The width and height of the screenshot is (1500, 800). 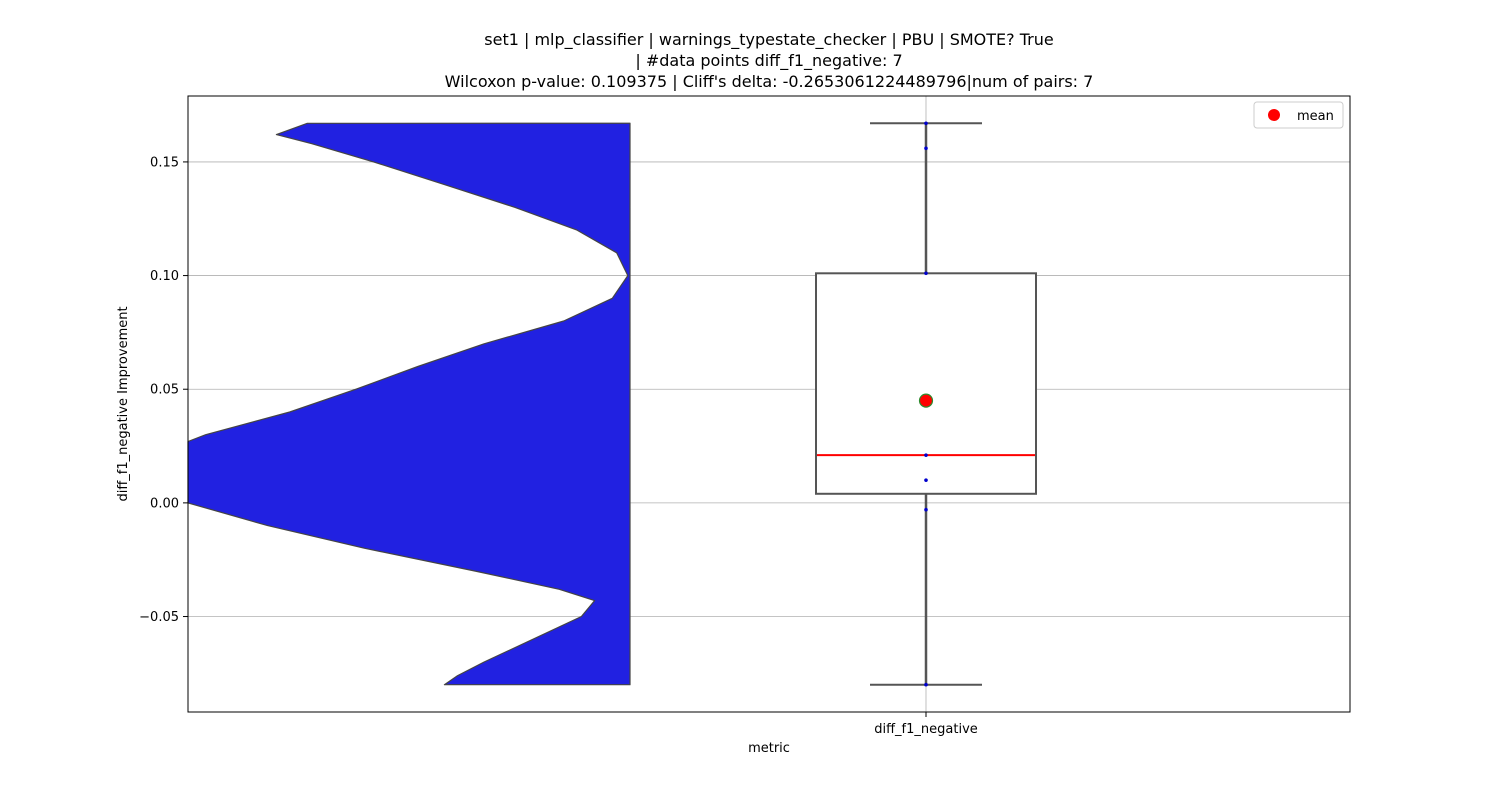 What do you see at coordinates (164, 162) in the screenshot?
I see `y-tick-label-4: 0.15` at bounding box center [164, 162].